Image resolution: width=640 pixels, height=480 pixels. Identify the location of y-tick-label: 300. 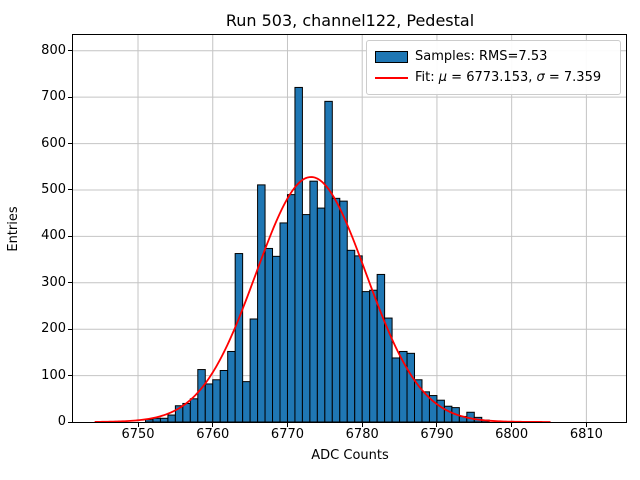
(53, 282).